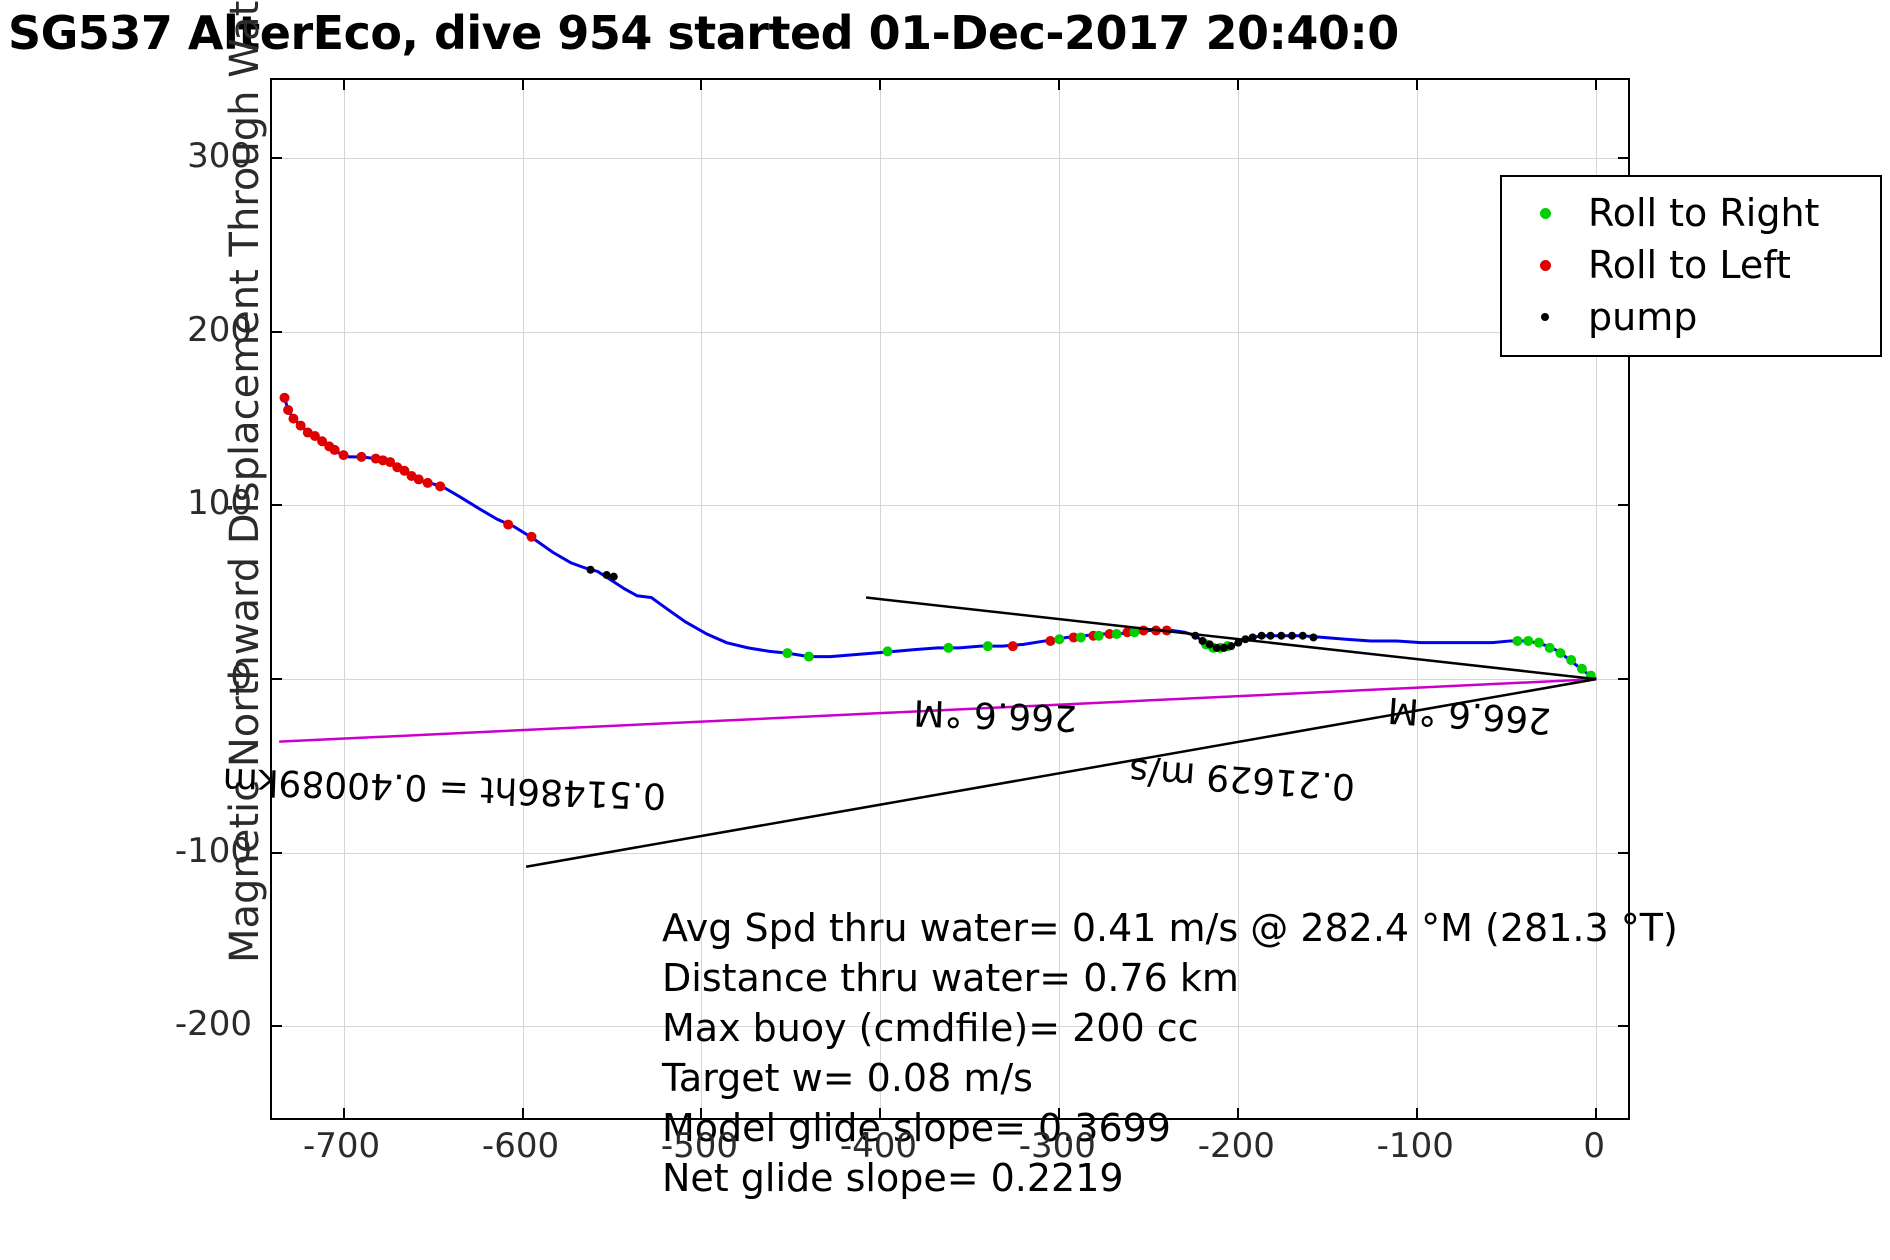 This screenshot has height=1260, width=1890. Describe the element at coordinates (1545, 317) in the screenshot. I see `legend-marker-black-dot-icon` at that location.